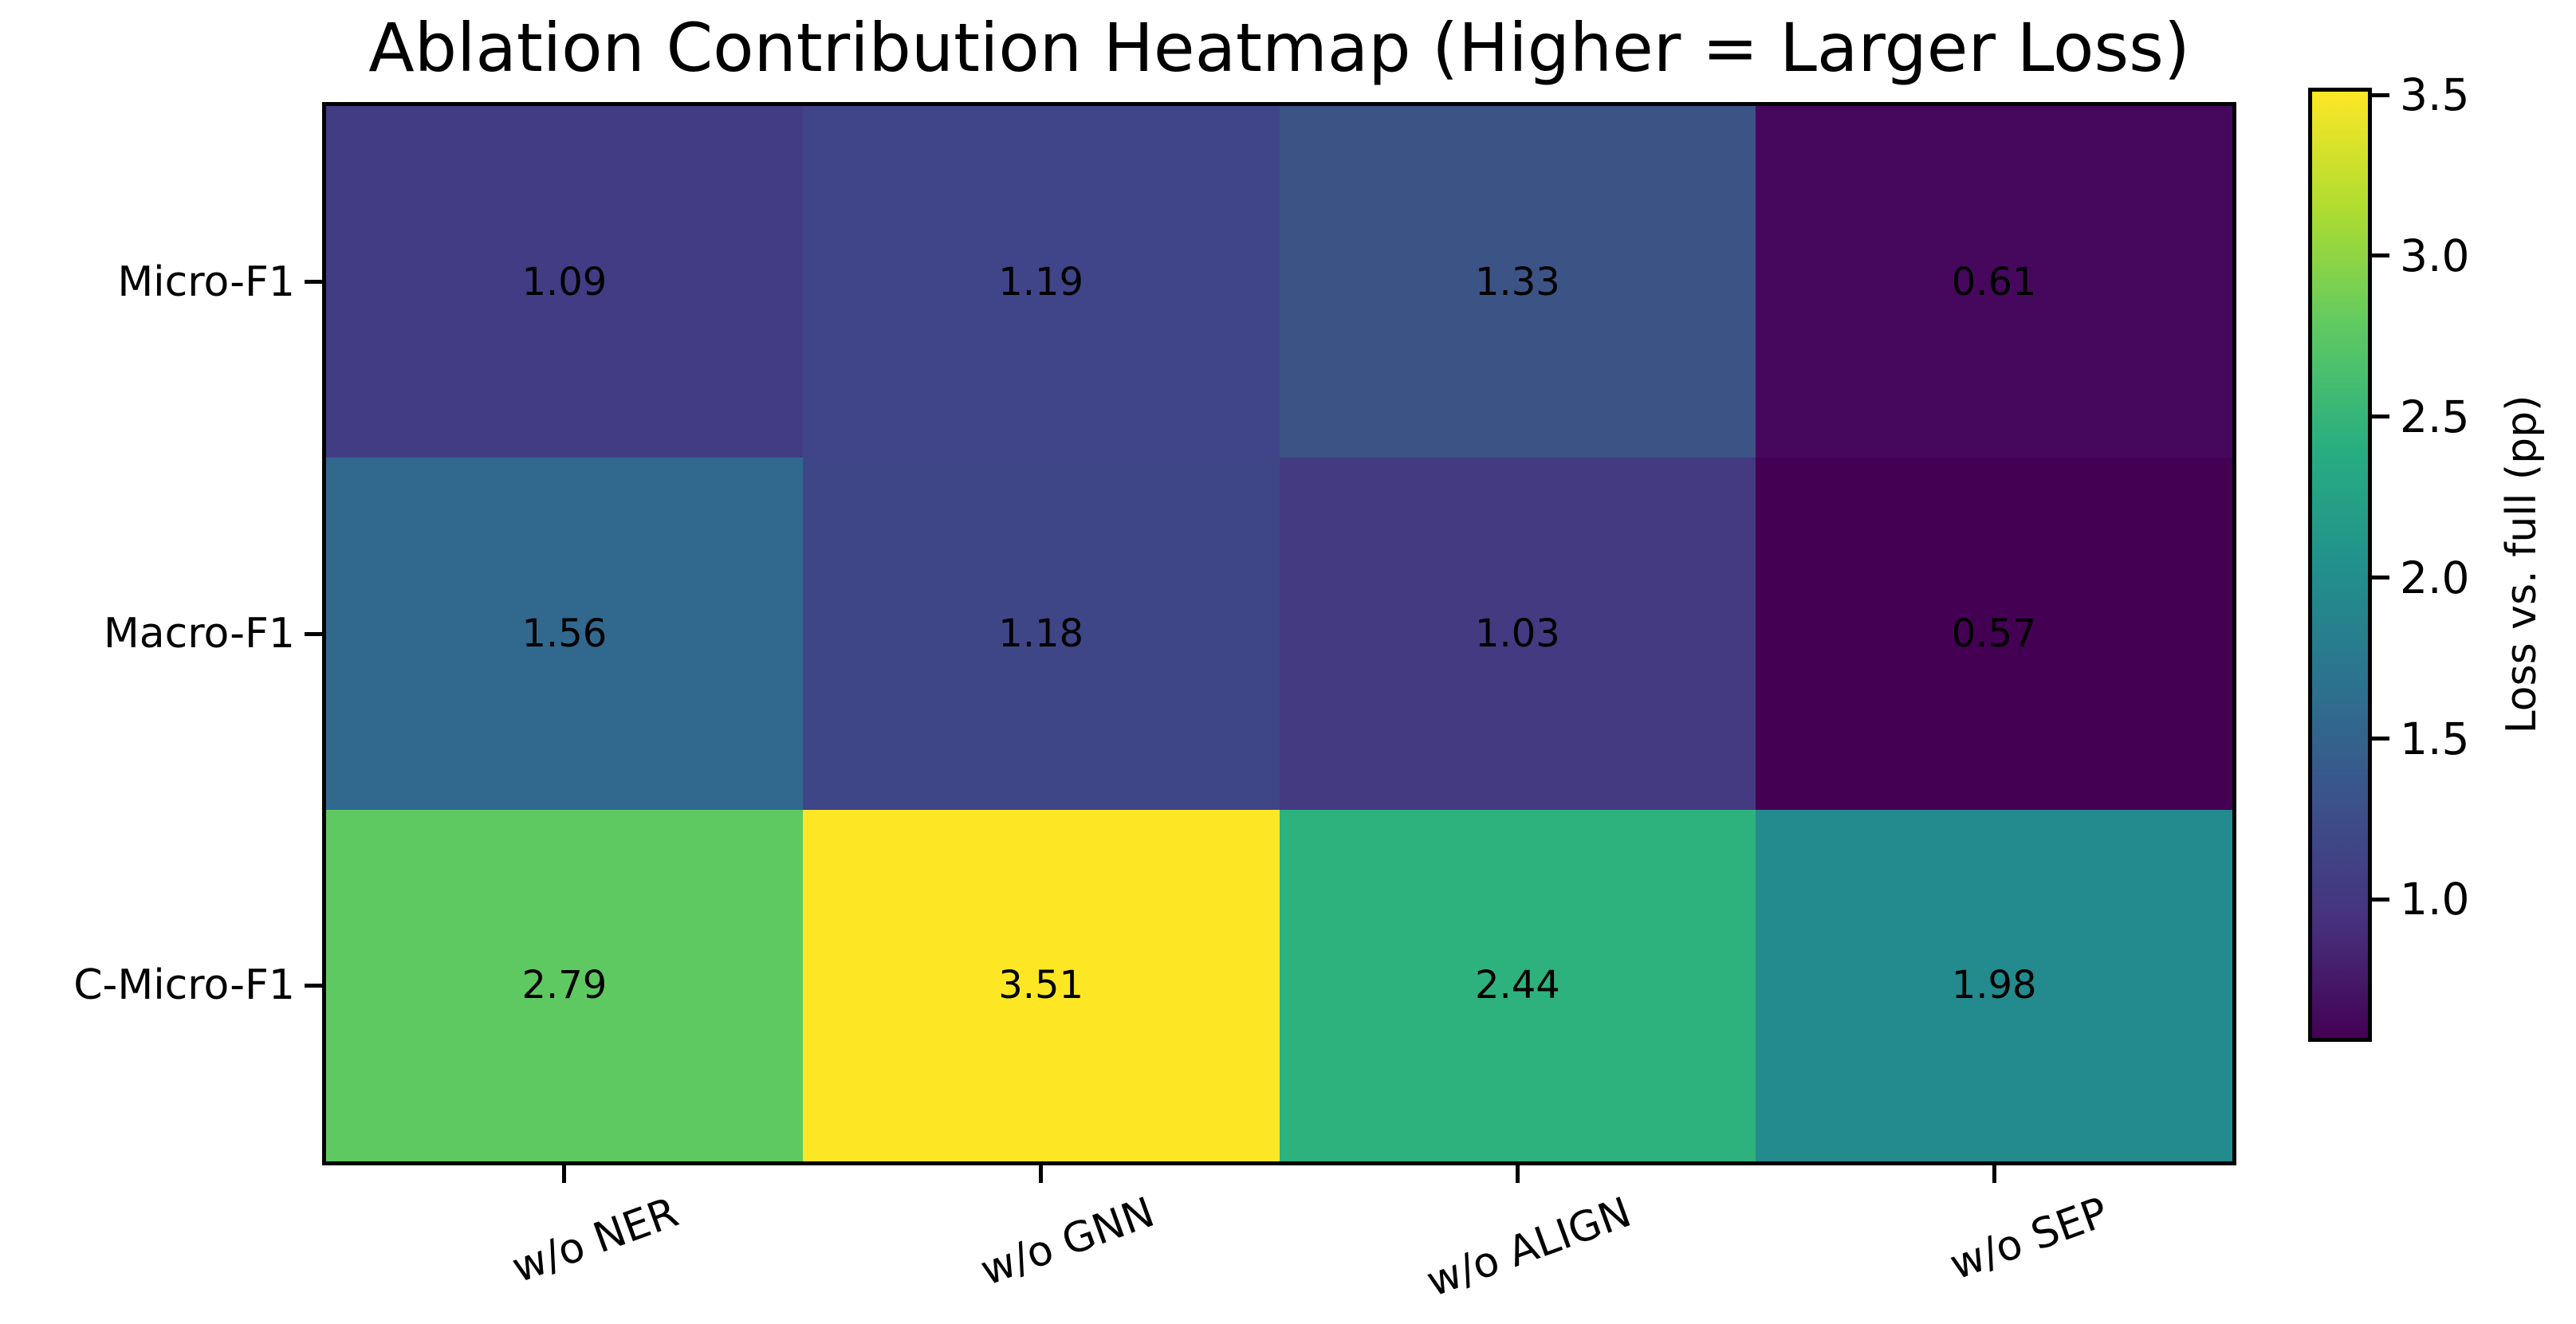 The height and width of the screenshot is (1324, 2576). I want to click on cell-value-label: 1.19, so click(1041, 281).